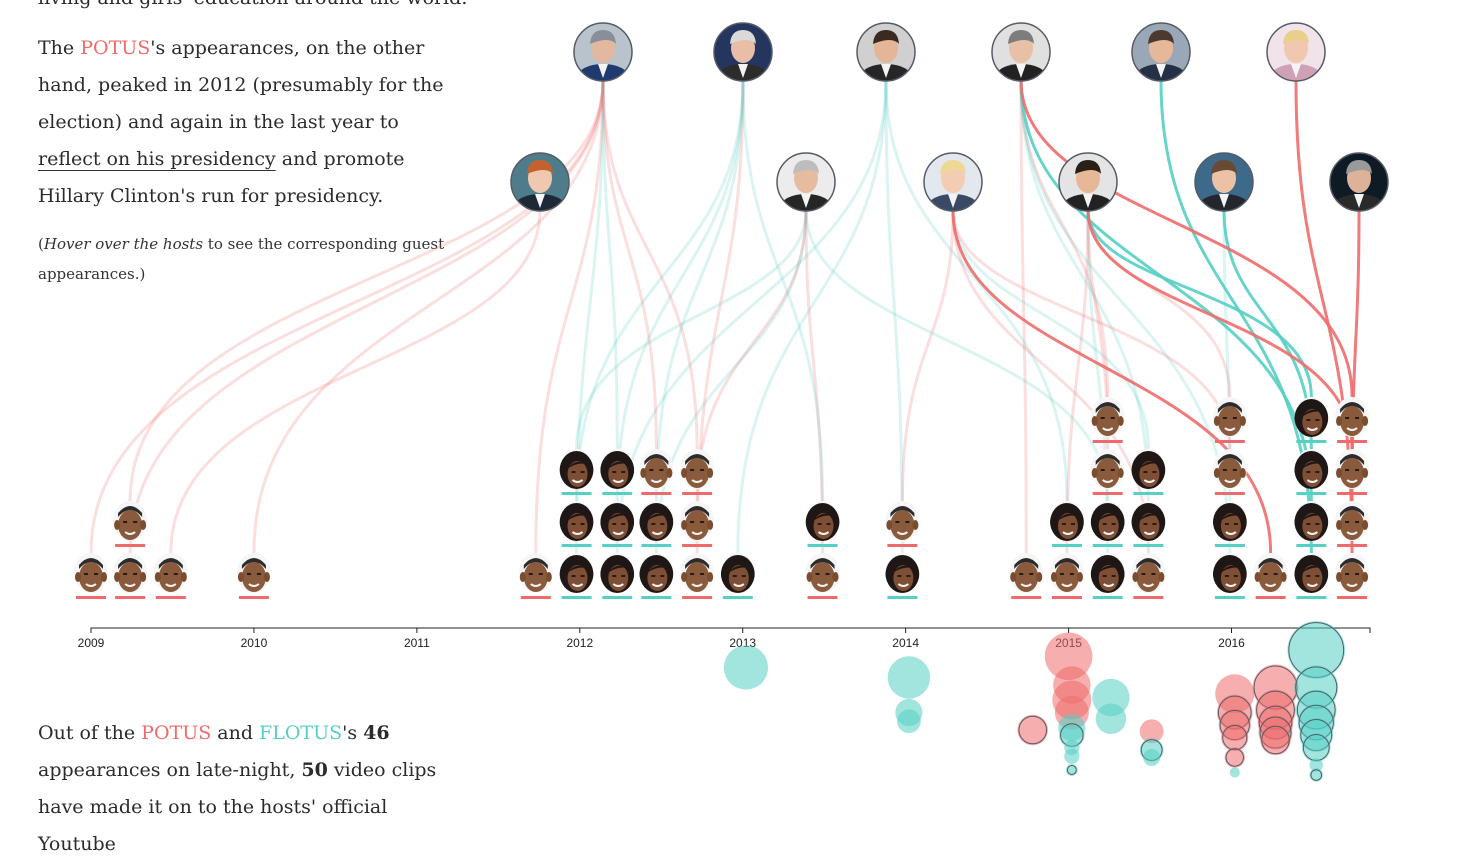  Describe the element at coordinates (1161, 52) in the screenshot. I see `young-host-portrait` at that location.